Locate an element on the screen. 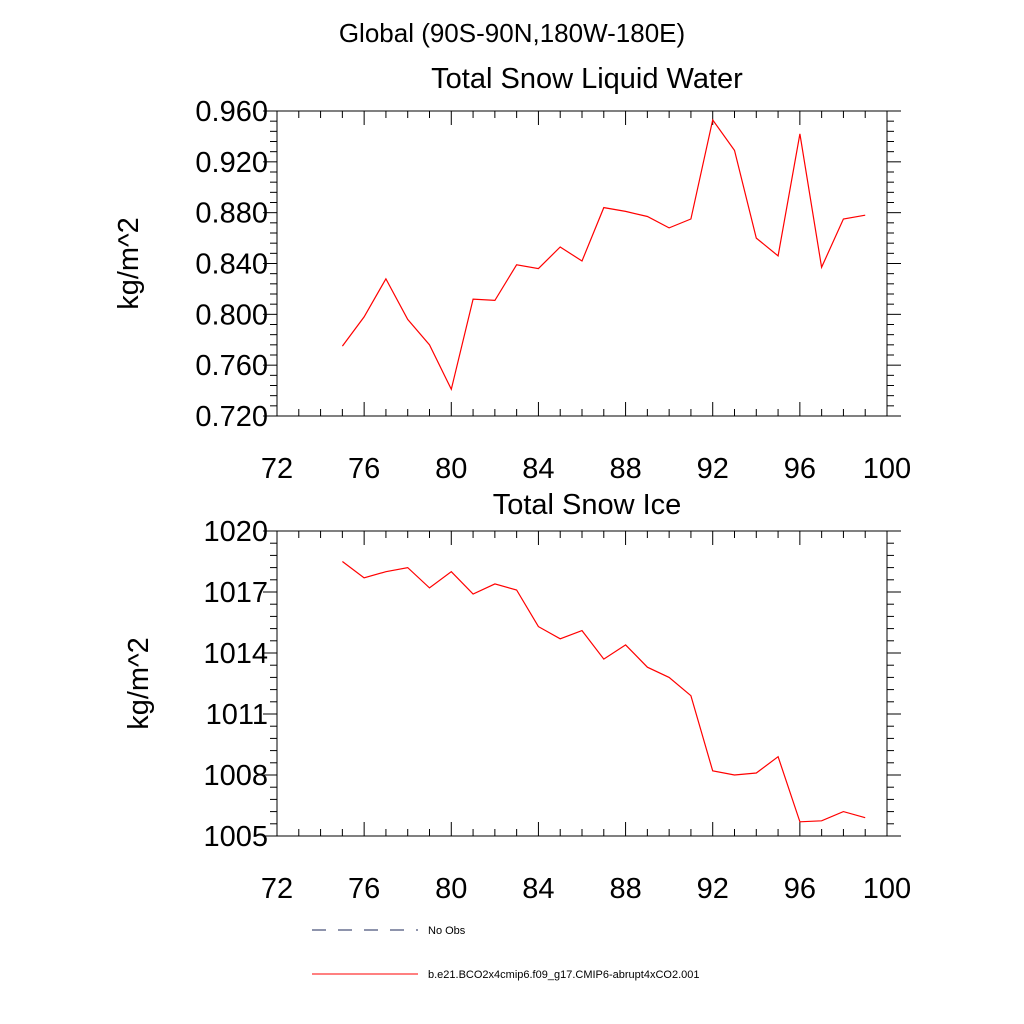 The image size is (1024, 1024). y-tick-label: 0.880 is located at coordinates (231, 214).